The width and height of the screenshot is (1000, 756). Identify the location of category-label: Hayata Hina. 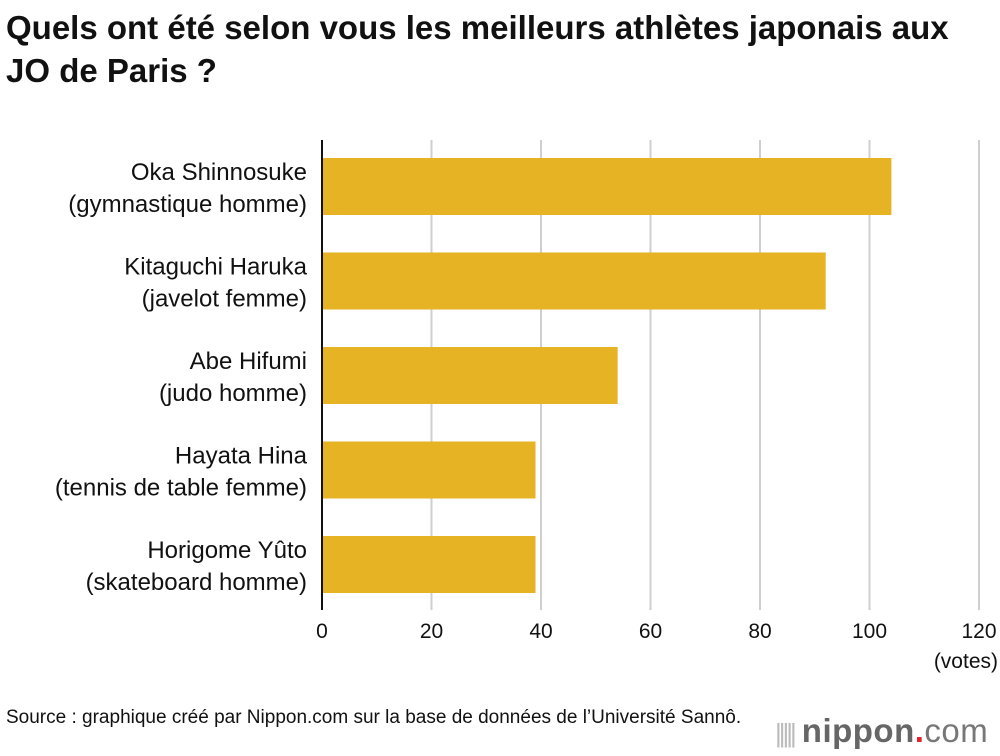
(241, 456).